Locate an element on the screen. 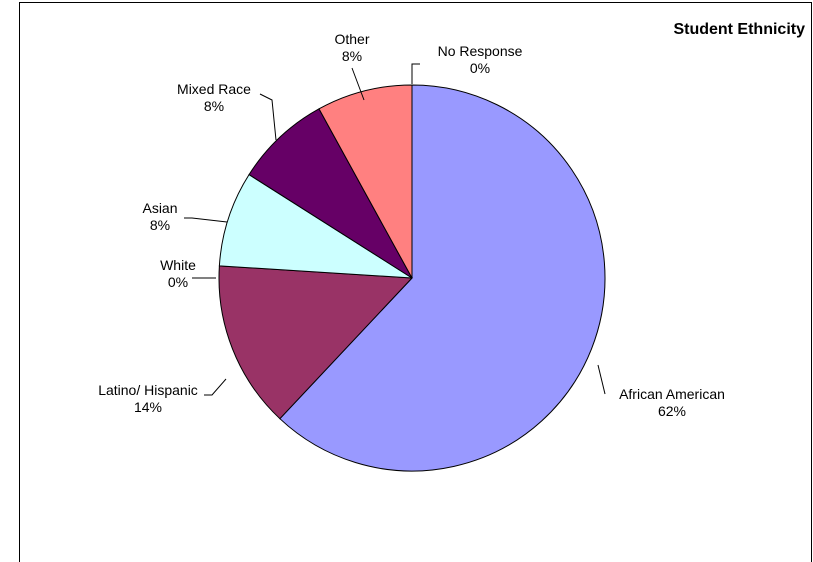  leader-line-latino-hispanic is located at coordinates (215, 387).